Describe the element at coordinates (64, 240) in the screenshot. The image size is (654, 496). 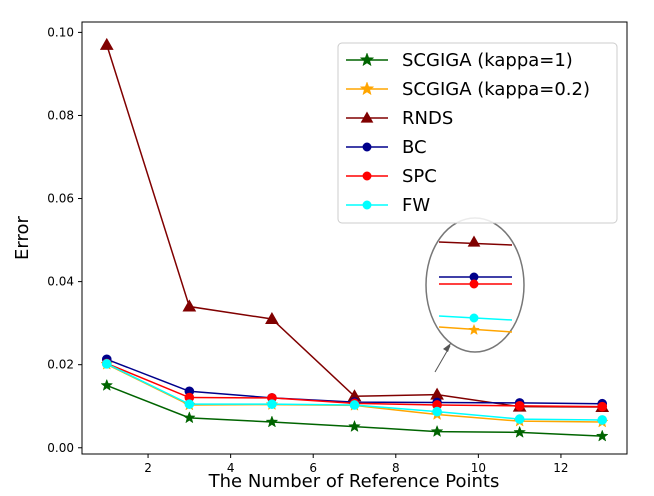
I see `y-axis-ticks: 0.00 0.02 0.04 0.06 0.08 0.10` at that location.